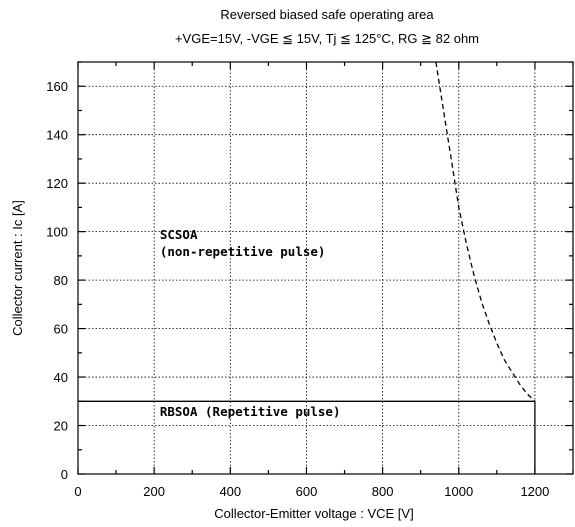  I want to click on y-axis-label: Collector current : Ic [A], so click(17, 268).